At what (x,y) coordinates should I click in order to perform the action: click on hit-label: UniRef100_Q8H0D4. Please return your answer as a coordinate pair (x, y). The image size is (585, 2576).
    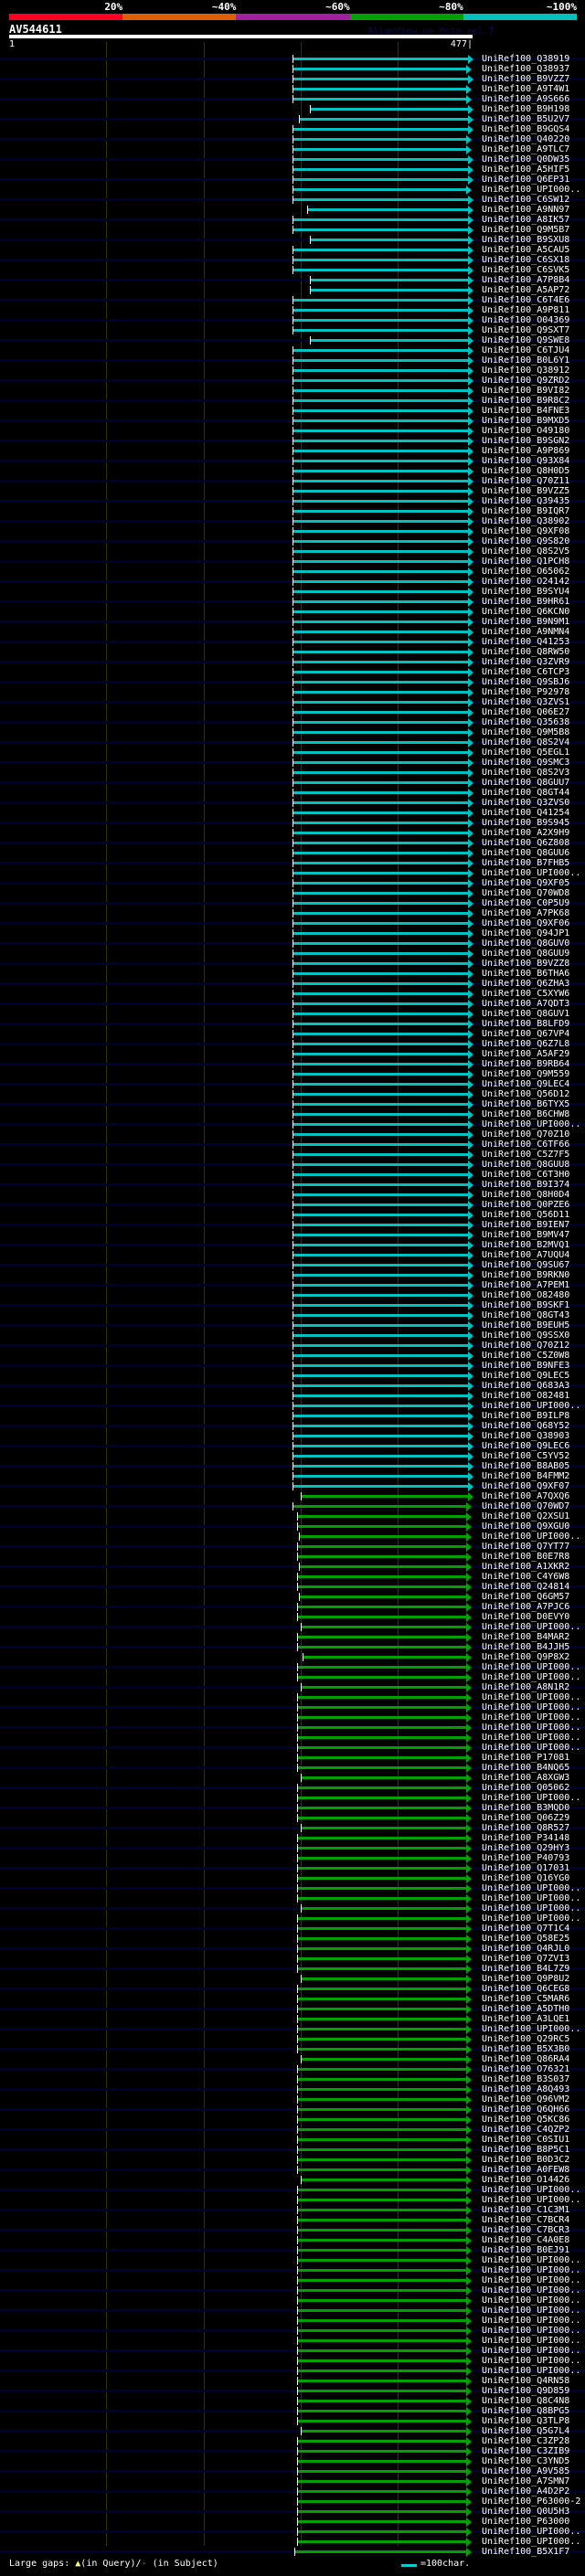
    Looking at the image, I should click on (526, 1195).